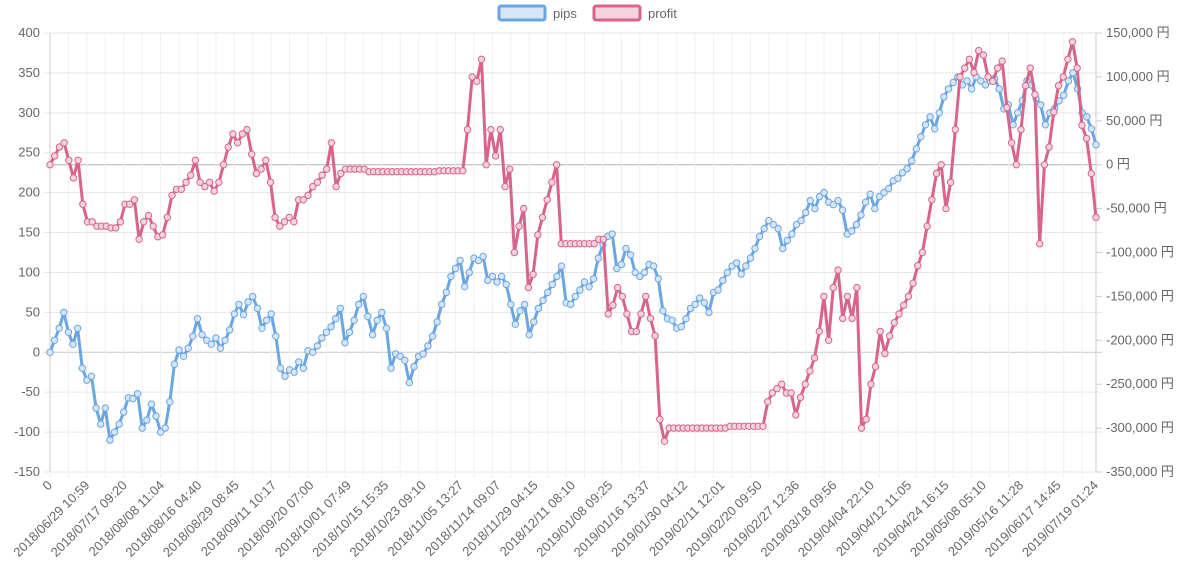  What do you see at coordinates (662, 13) in the screenshot?
I see `legend-profit-label: profit` at bounding box center [662, 13].